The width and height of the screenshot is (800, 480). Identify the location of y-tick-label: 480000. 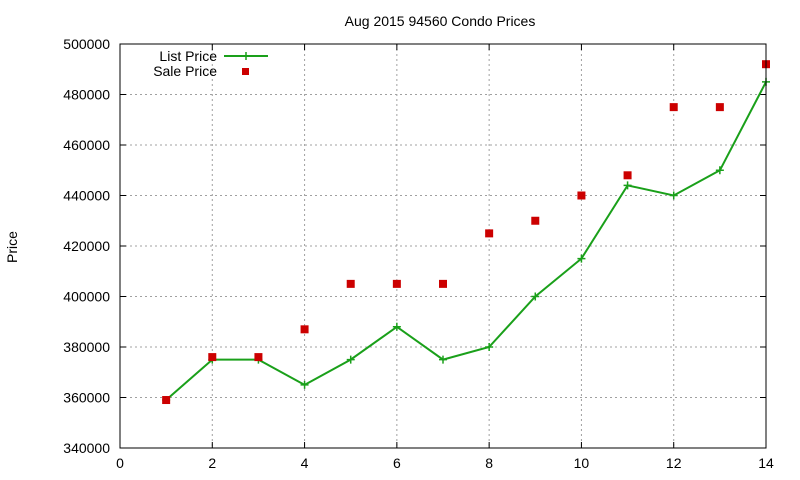
(86, 95).